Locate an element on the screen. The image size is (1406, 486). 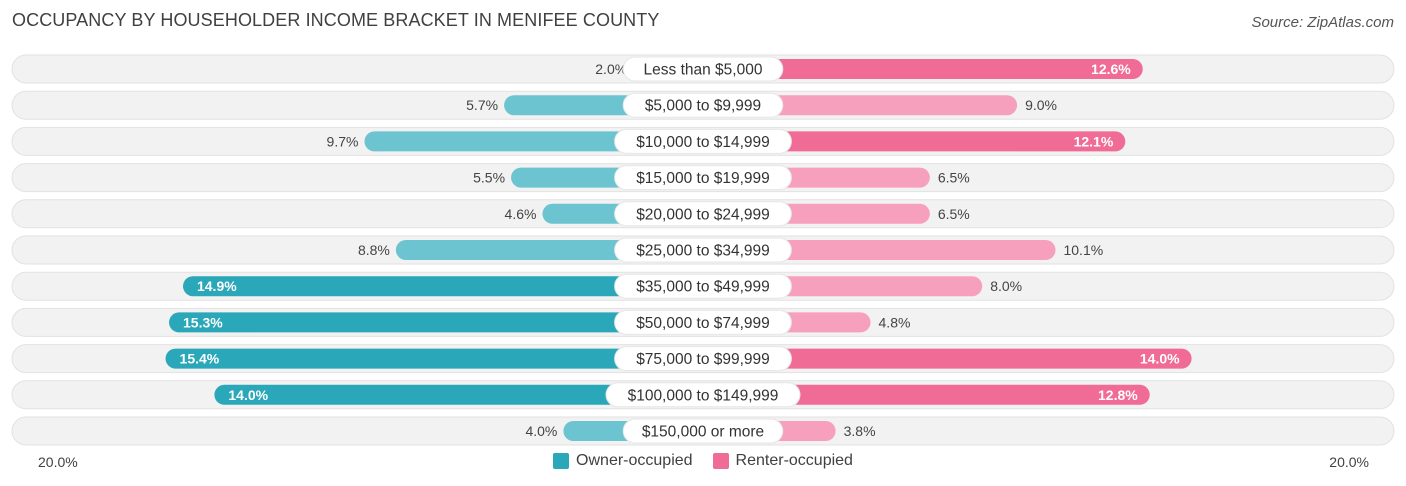
renter-value-label: 10.1% is located at coordinates (1083, 250).